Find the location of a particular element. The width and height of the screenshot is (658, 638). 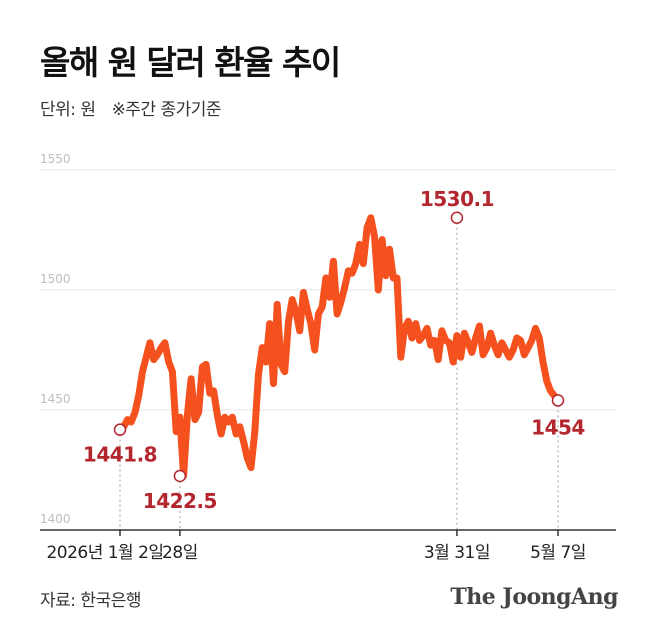

y-tick-label: 1500 is located at coordinates (55, 279).